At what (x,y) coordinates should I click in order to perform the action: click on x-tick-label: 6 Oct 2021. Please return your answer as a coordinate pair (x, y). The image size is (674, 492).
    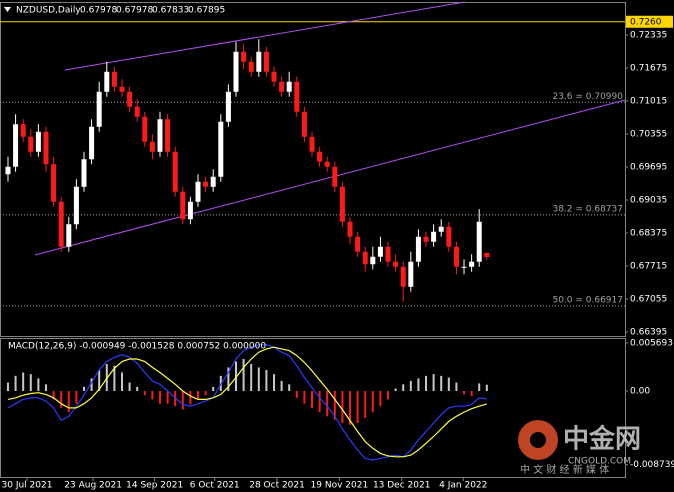
    Looking at the image, I should click on (215, 486).